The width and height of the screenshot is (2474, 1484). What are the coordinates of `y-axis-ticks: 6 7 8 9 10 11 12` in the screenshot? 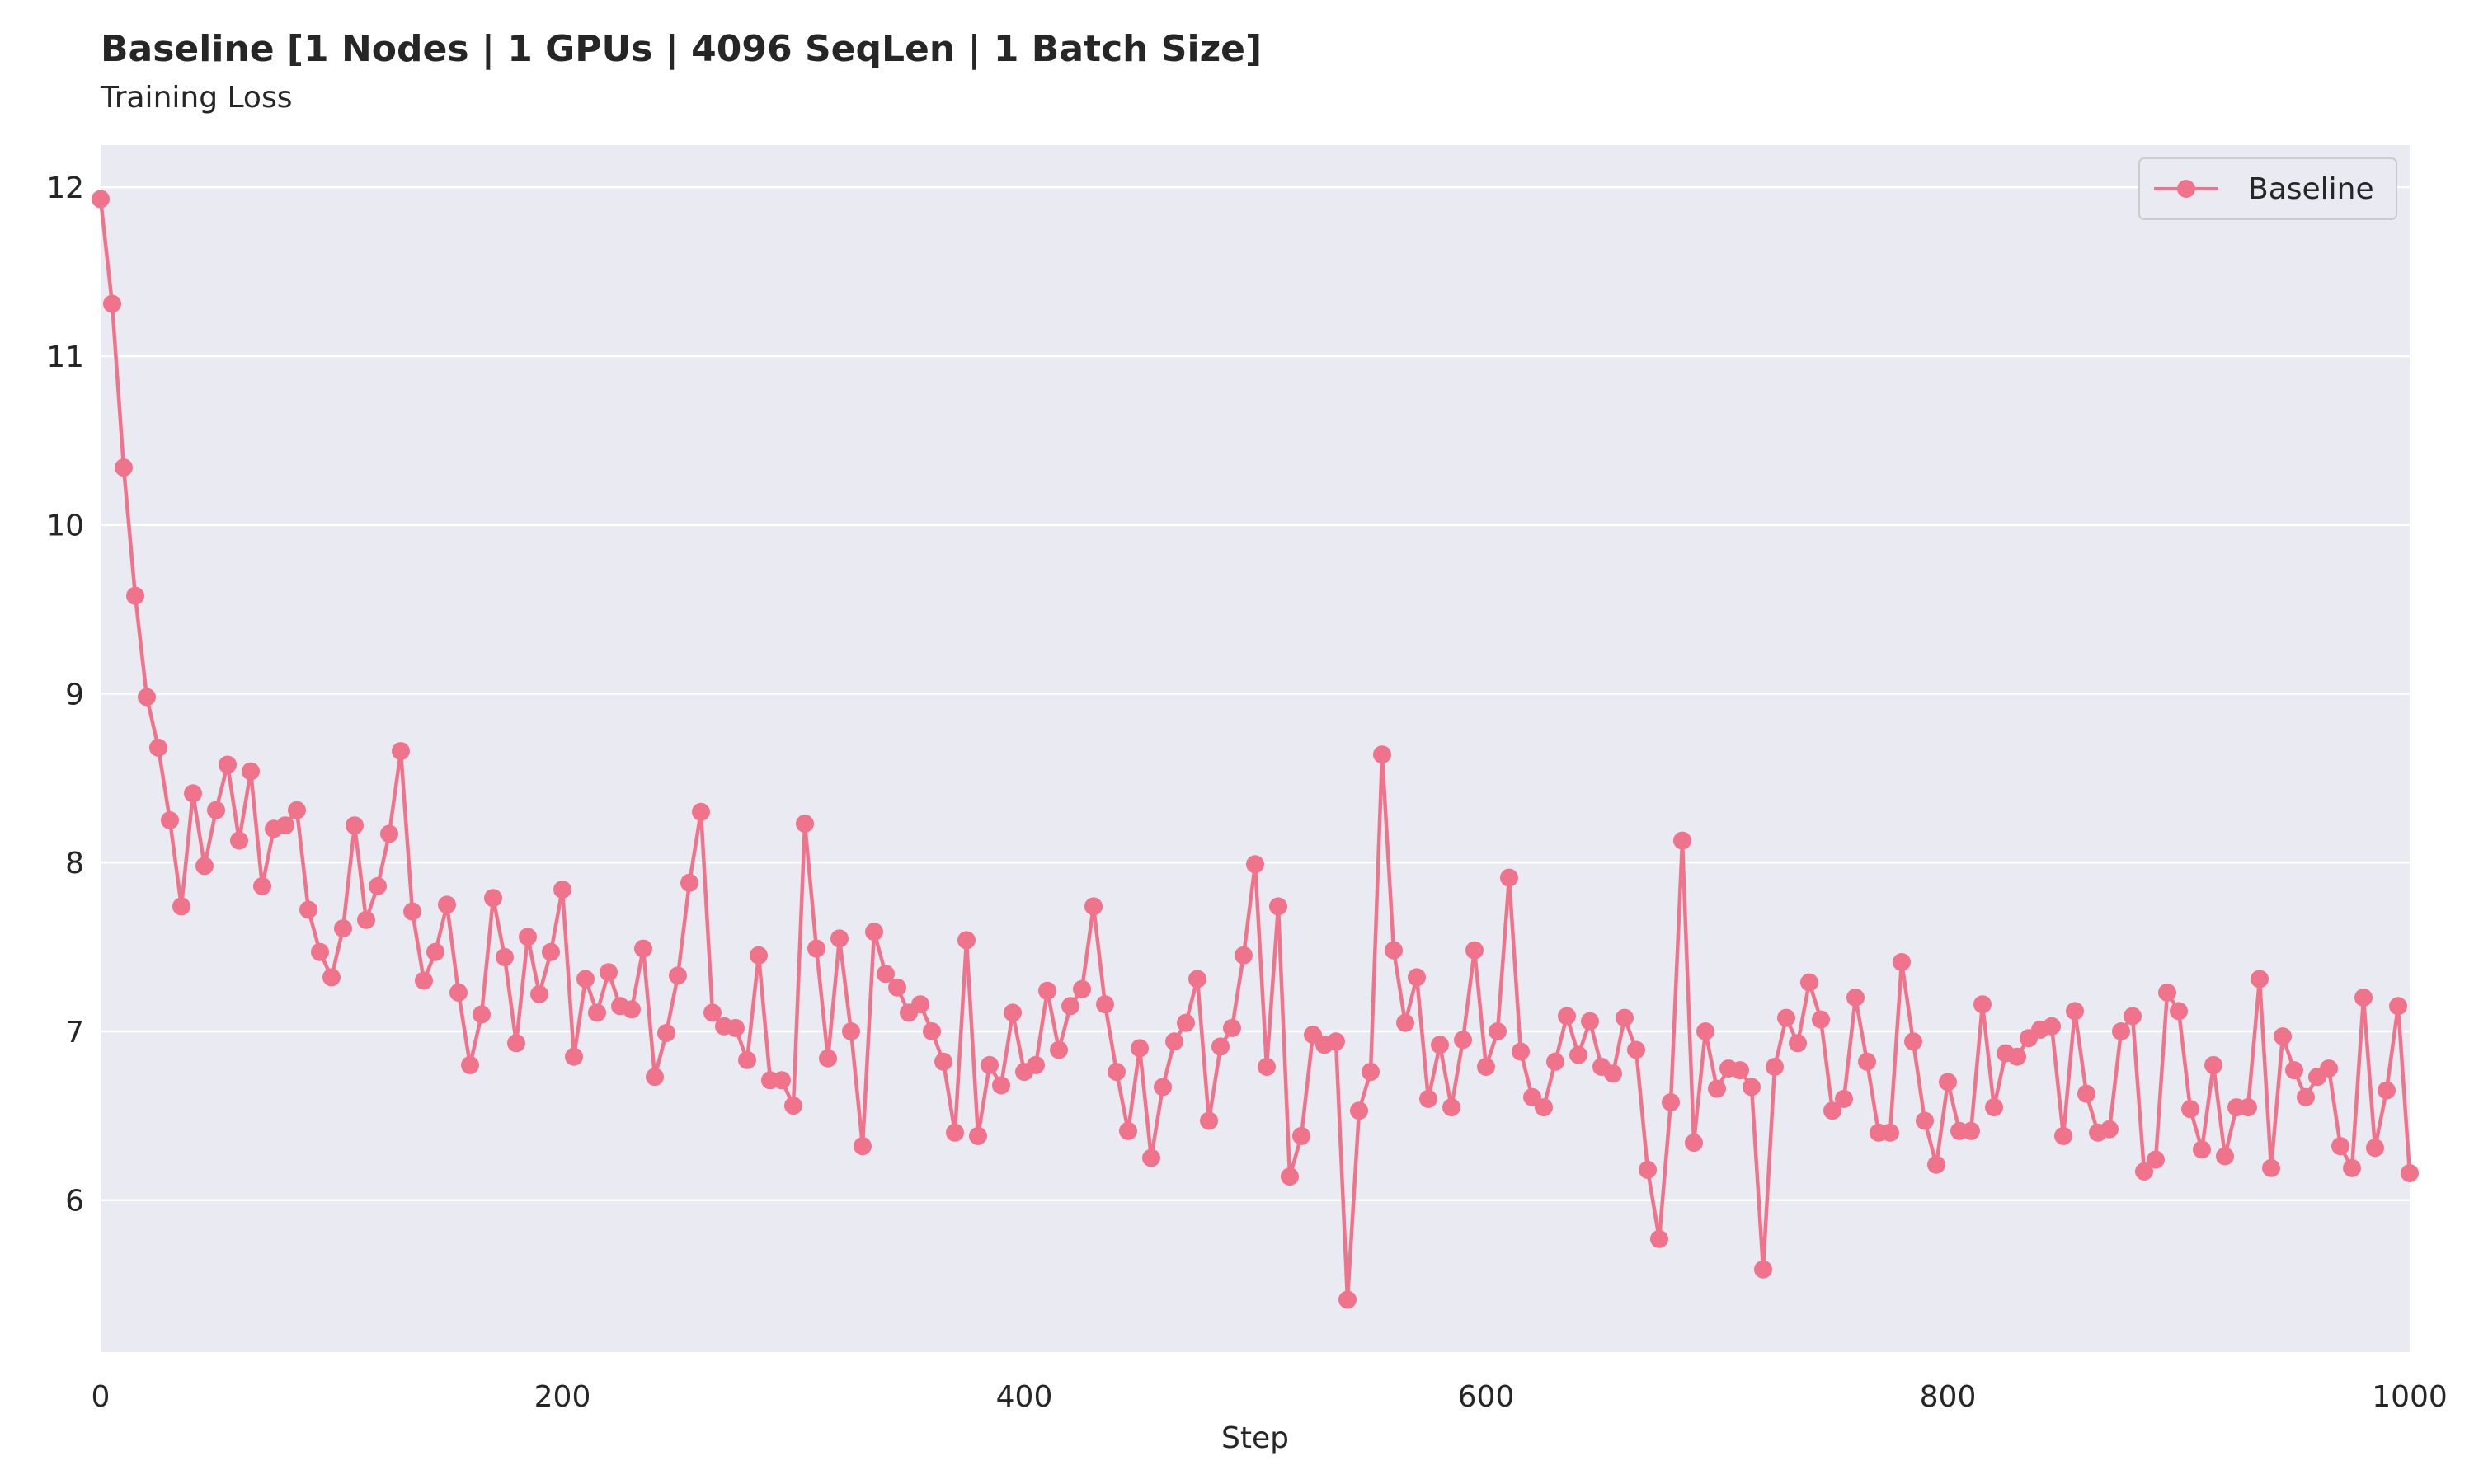 It's located at (65, 695).